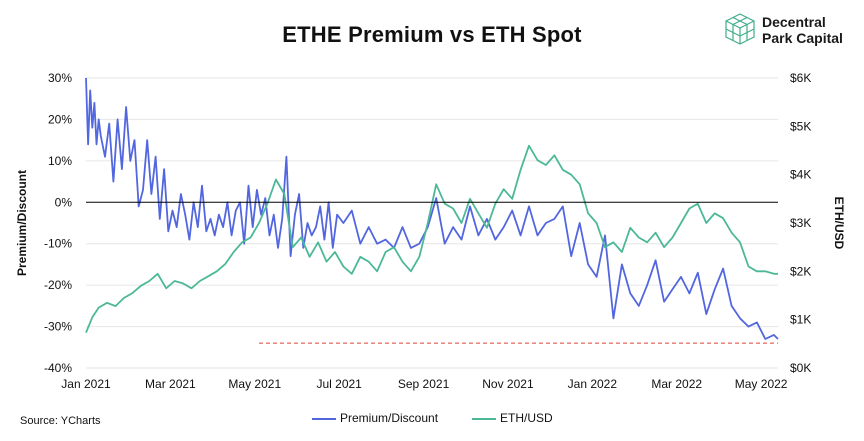 The image size is (864, 441). I want to click on x-tick-label: Sep 2021, so click(424, 384).